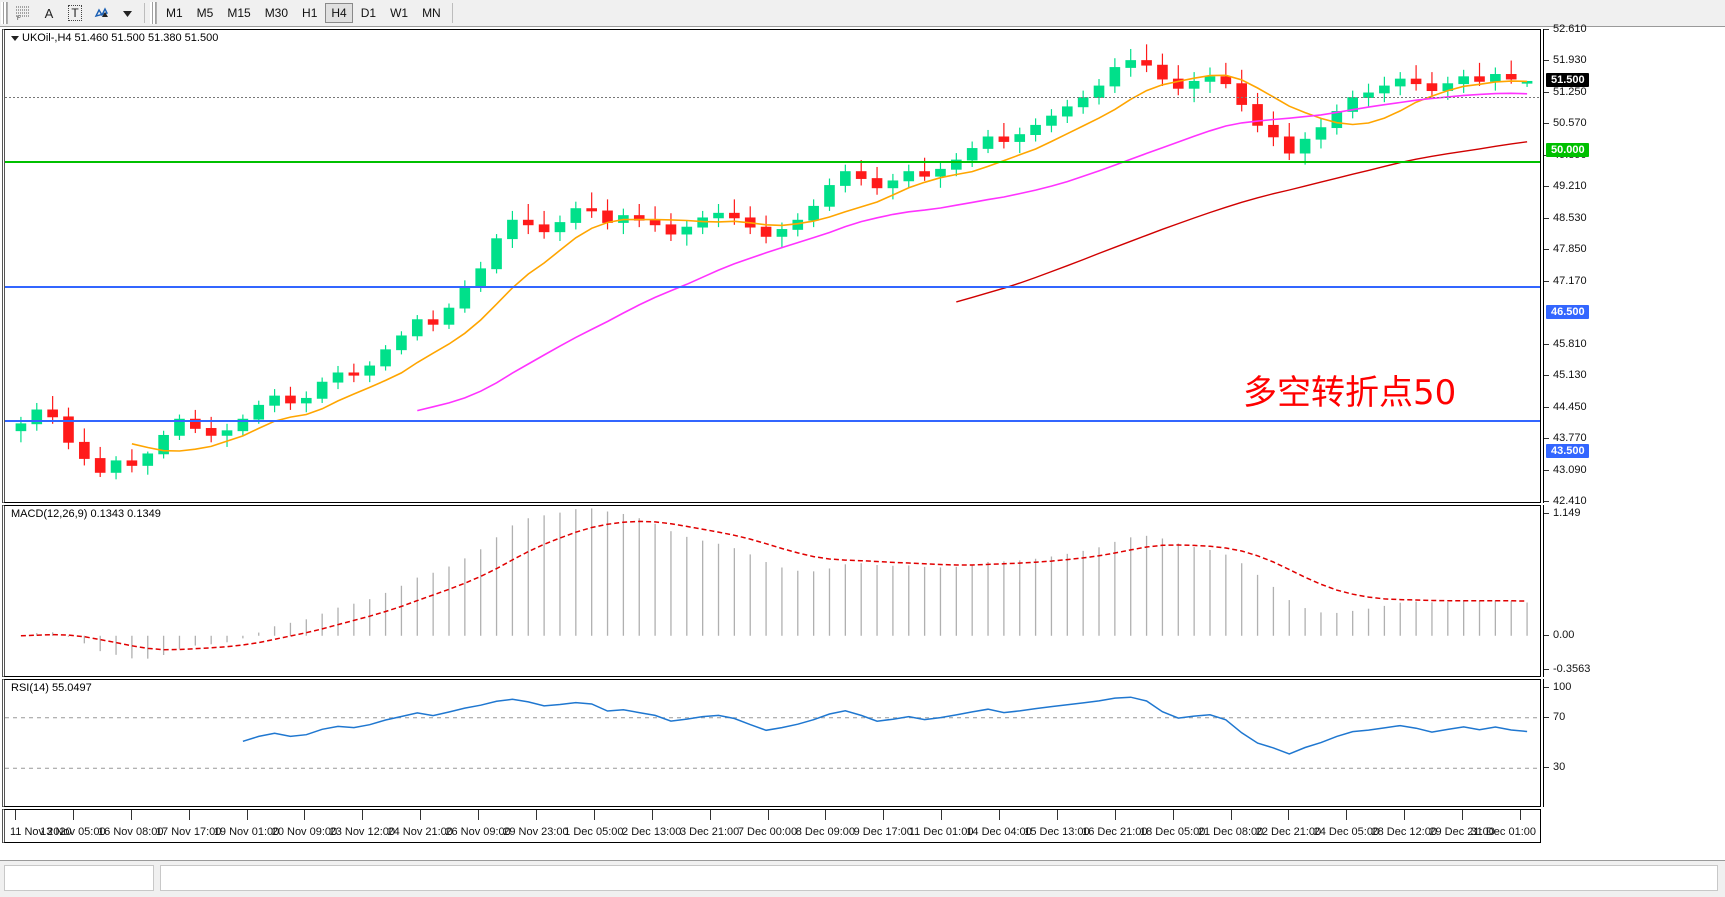  What do you see at coordinates (1346, 832) in the screenshot?
I see `time-axis-label: 24 Dec 05:00` at bounding box center [1346, 832].